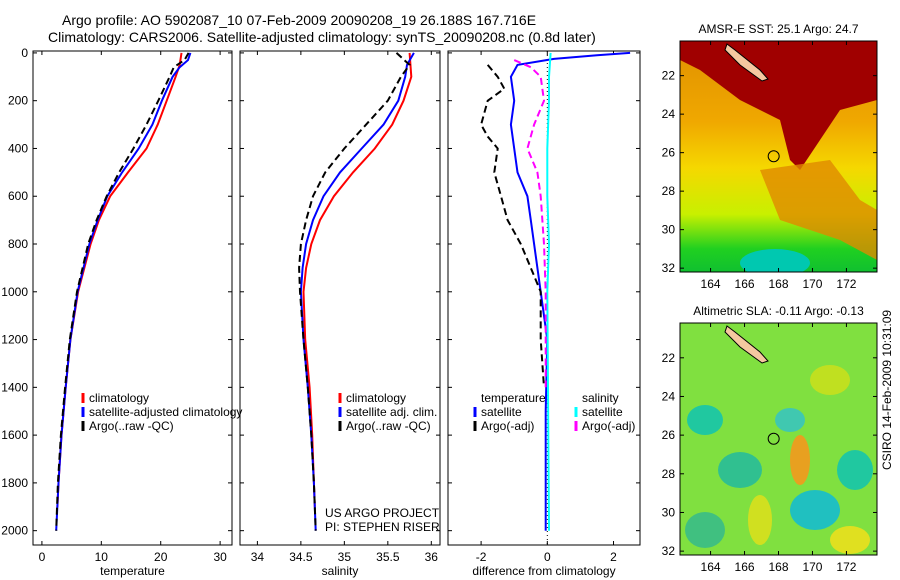 Image resolution: width=900 pixels, height=580 pixels. I want to click on legend-label: satellite-adjusted climatology, so click(165, 412).